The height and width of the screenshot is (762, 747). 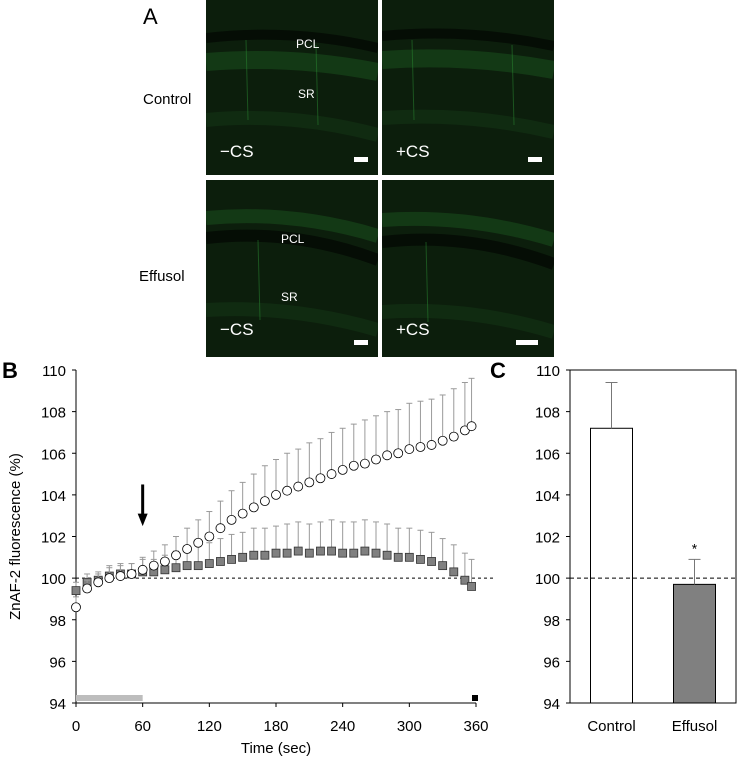 What do you see at coordinates (292, 87) in the screenshot?
I see `micrograph-control-minus-cs: PCL SR −CS` at bounding box center [292, 87].